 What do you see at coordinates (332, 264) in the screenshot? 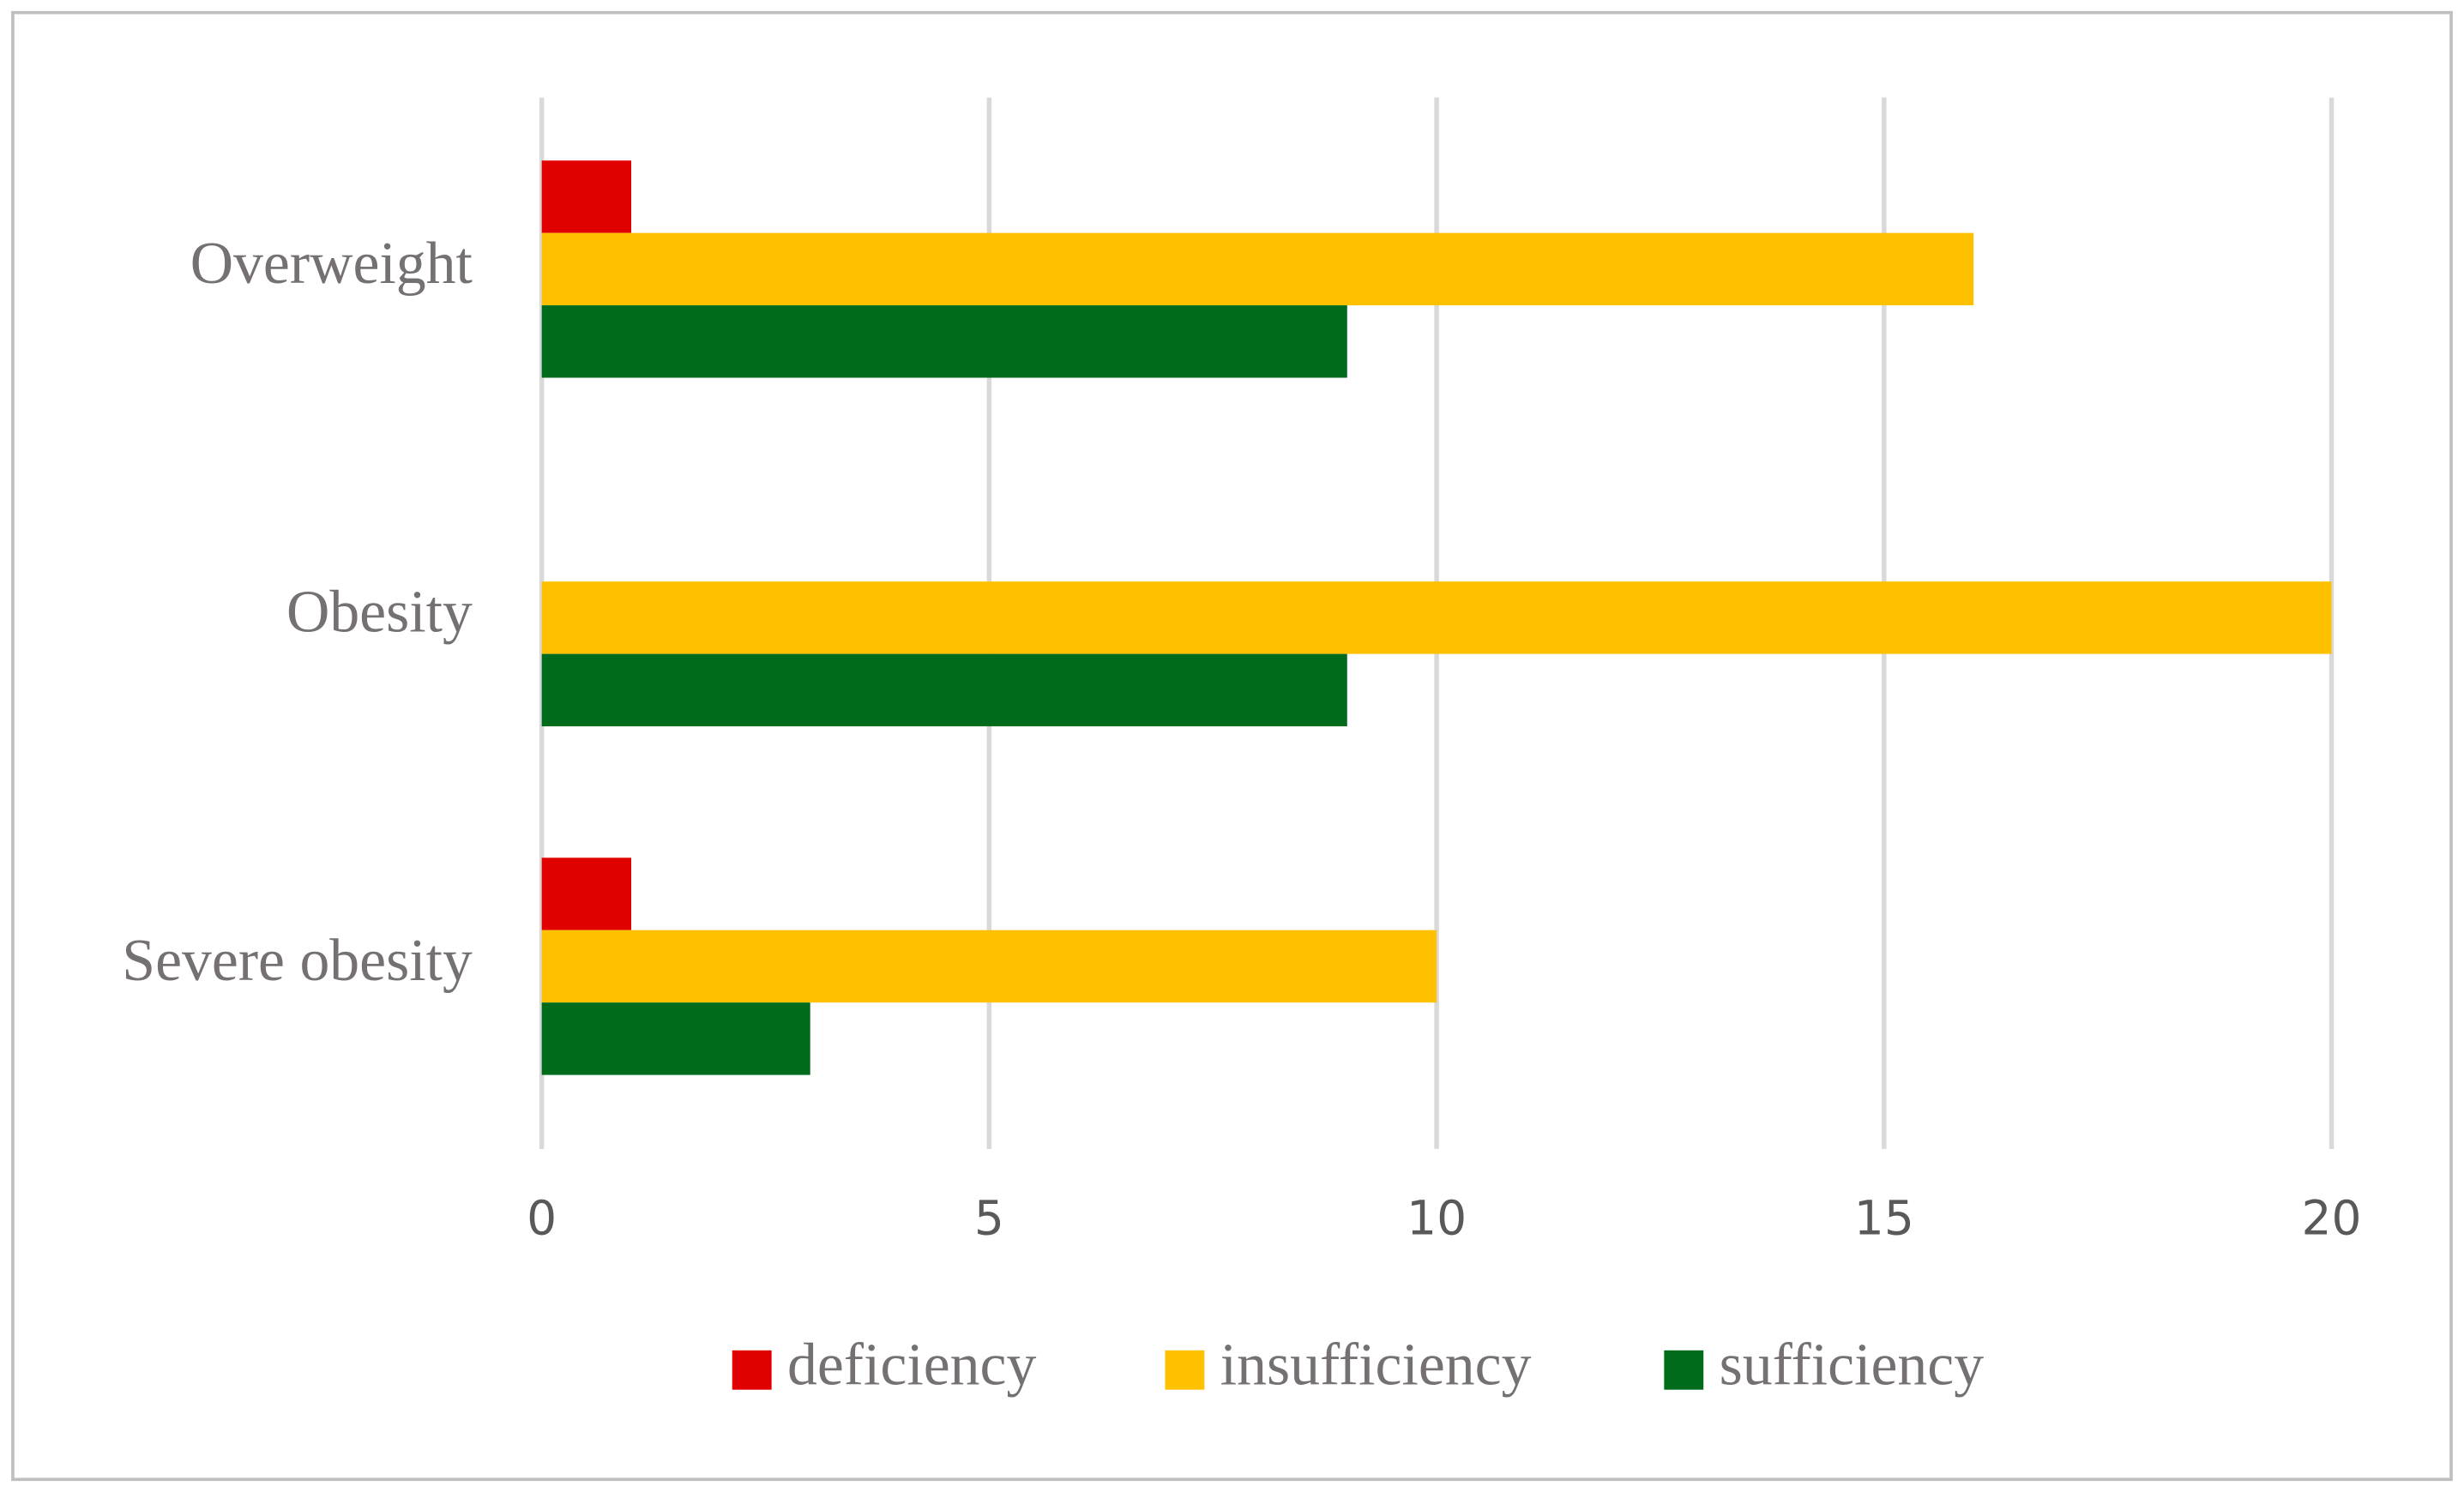
I see `y-tick-label: Overweight` at bounding box center [332, 264].